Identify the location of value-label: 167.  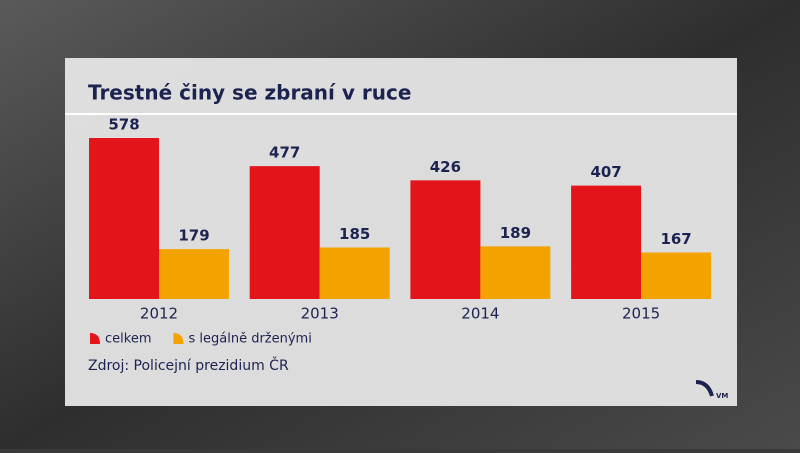
(675, 239).